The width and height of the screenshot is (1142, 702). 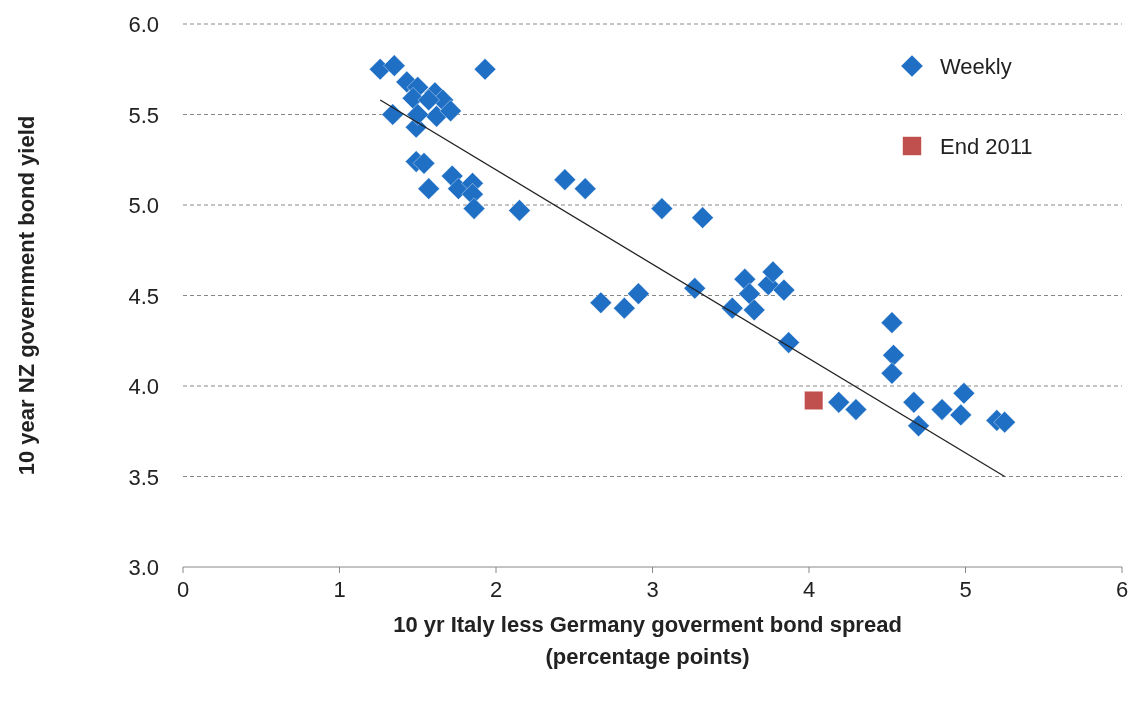 I want to click on x-tick-label: 6, so click(x=1122, y=589).